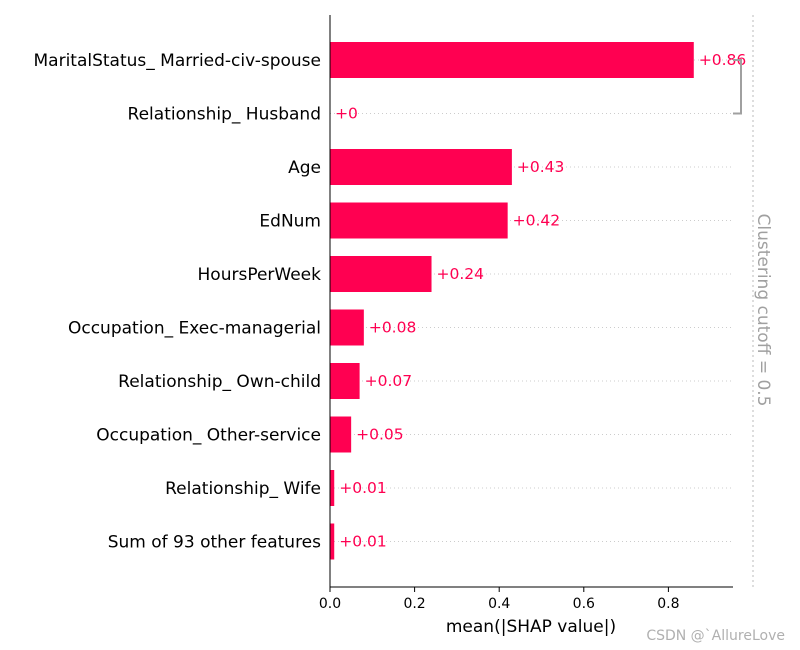 The image size is (800, 650). What do you see at coordinates (715, 636) in the screenshot?
I see `watermark: CSDN @`AllureLove` at bounding box center [715, 636].